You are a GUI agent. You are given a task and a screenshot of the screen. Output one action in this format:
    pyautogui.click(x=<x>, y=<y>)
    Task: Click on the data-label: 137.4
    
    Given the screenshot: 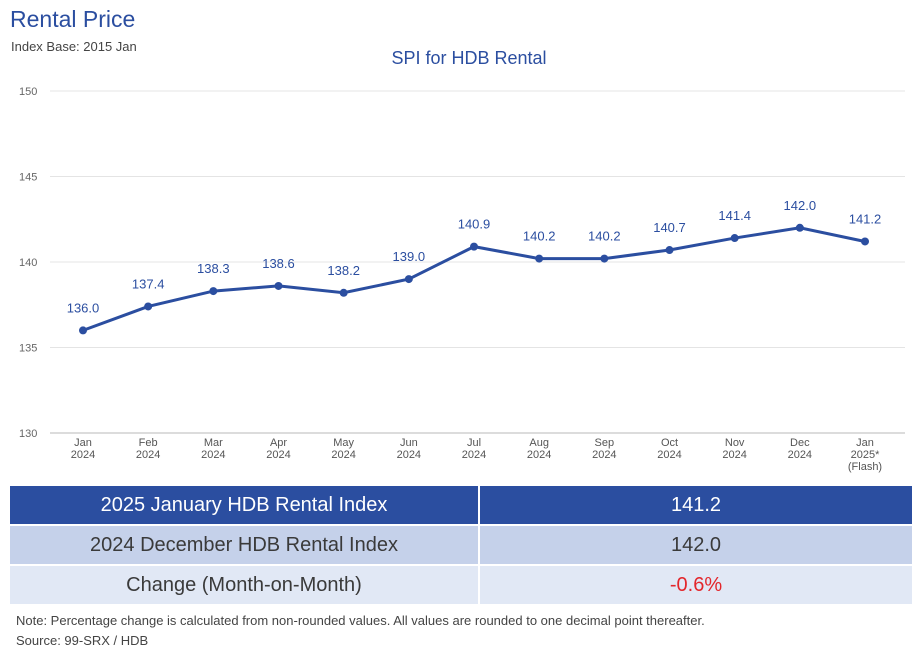 What is the action you would take?
    pyautogui.click(x=148, y=283)
    